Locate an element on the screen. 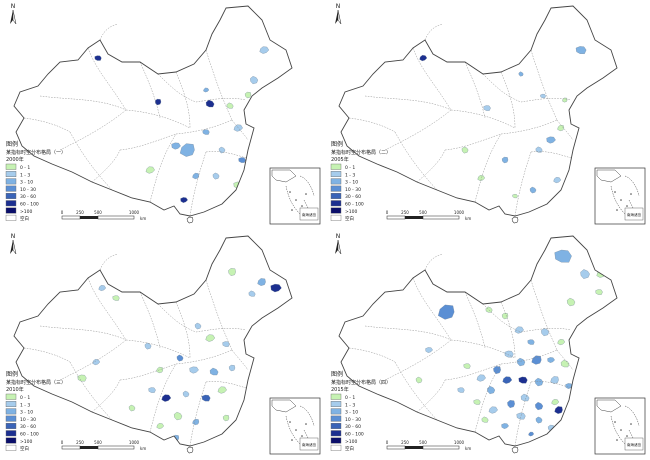 The width and height of the screenshot is (650, 460). legend-title: 图例 is located at coordinates (12, 144).